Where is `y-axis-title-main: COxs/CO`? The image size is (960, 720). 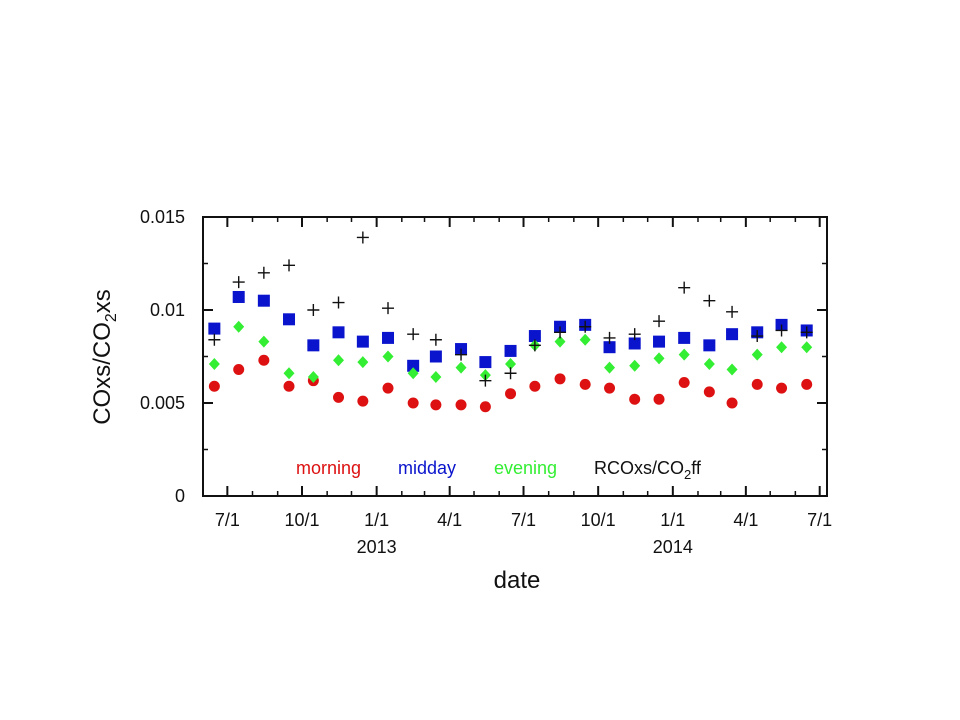 y-axis-title-main: COxs/CO is located at coordinates (102, 373).